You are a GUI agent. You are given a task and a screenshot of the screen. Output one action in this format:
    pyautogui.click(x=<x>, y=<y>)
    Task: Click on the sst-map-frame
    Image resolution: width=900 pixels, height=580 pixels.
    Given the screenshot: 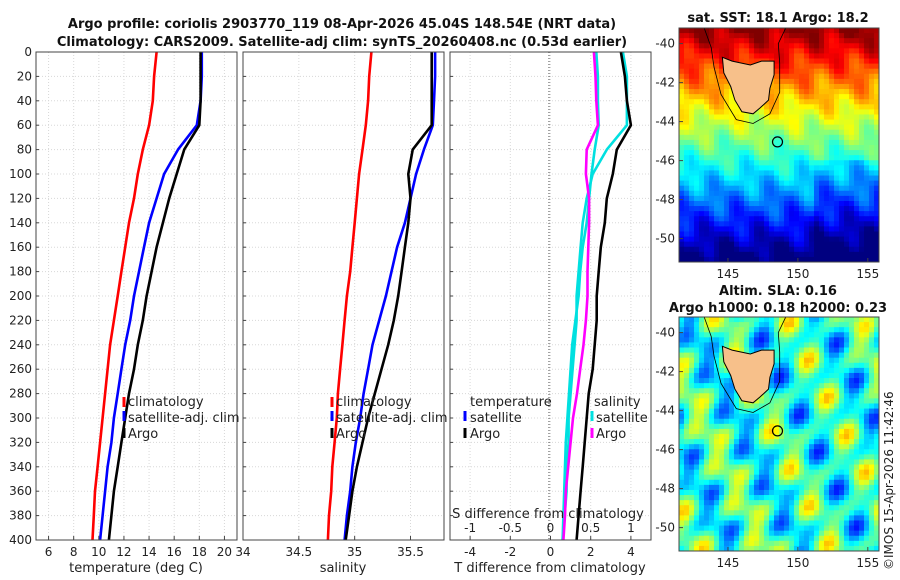 What is the action you would take?
    pyautogui.click(x=779, y=145)
    